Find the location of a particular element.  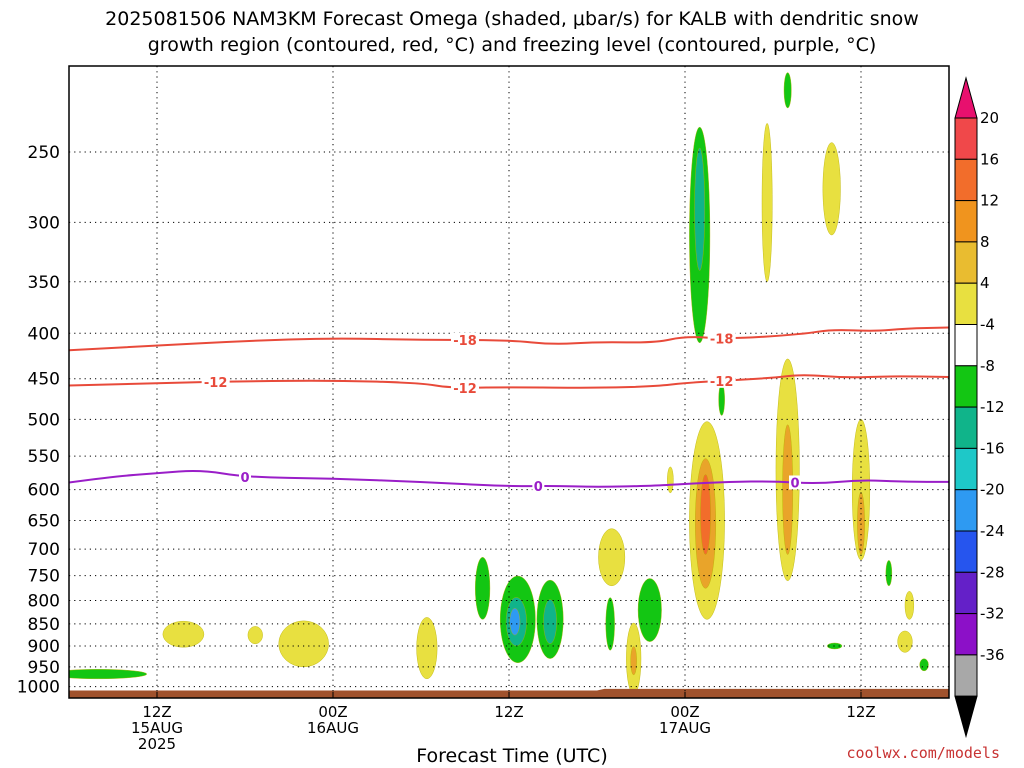

y-tick-label: 450 is located at coordinates (44, 380).